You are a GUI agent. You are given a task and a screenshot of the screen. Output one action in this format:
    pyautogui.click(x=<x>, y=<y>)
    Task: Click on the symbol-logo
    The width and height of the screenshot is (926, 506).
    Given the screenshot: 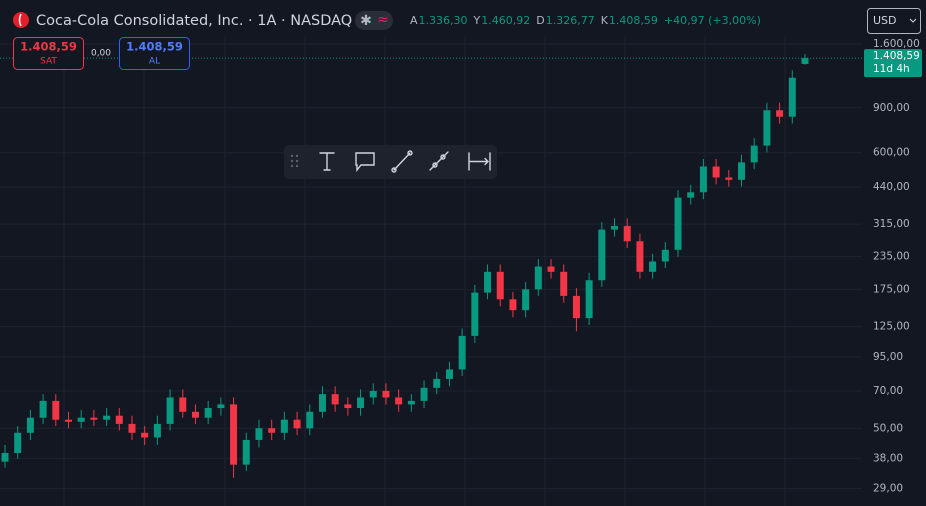 What is the action you would take?
    pyautogui.click(x=21, y=20)
    